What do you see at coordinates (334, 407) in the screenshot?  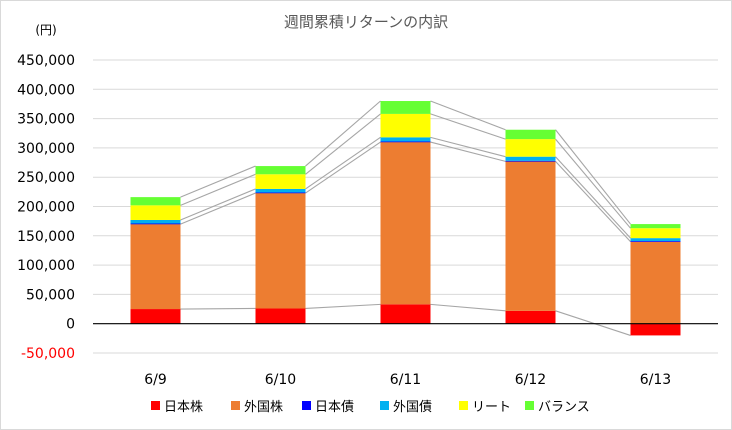 I see `legend-label: 日本債` at bounding box center [334, 407].